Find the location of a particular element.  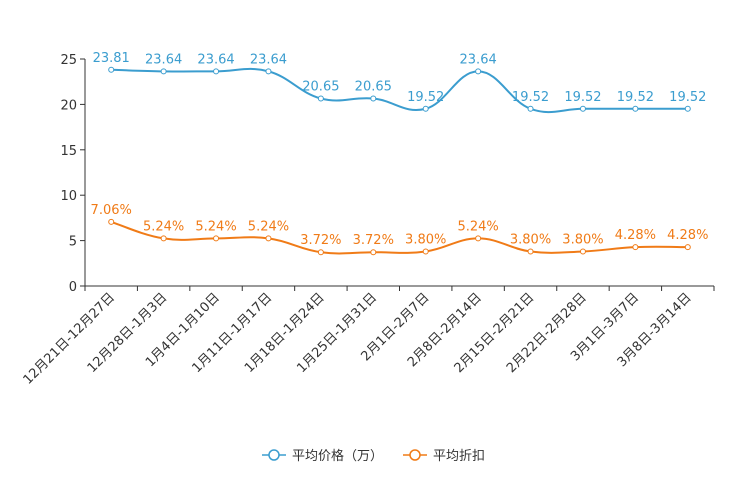

y-tick-label: 5 is located at coordinates (73, 242).